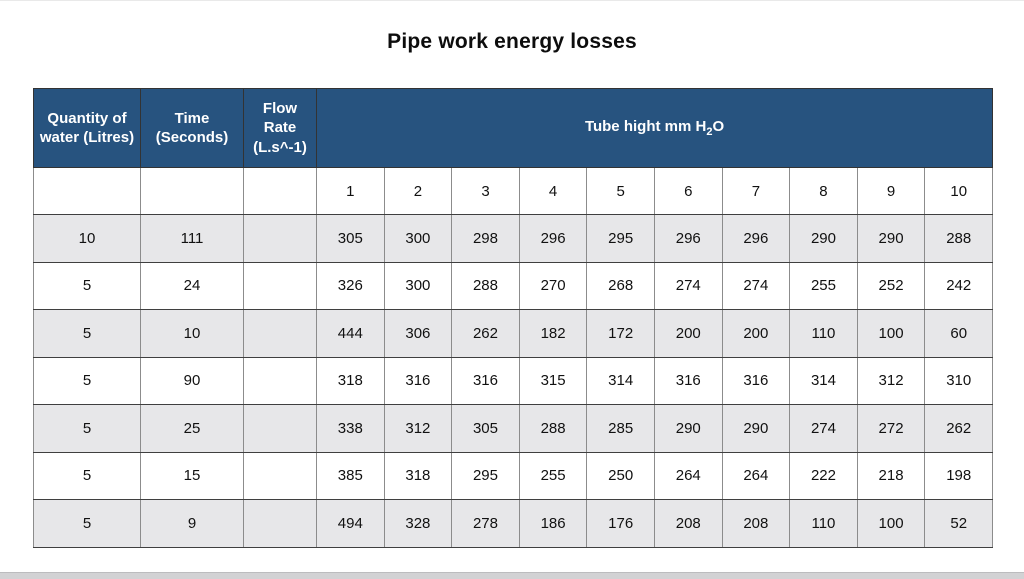  Describe the element at coordinates (192, 128) in the screenshot. I see `header-time: Time (Seconds)` at that location.